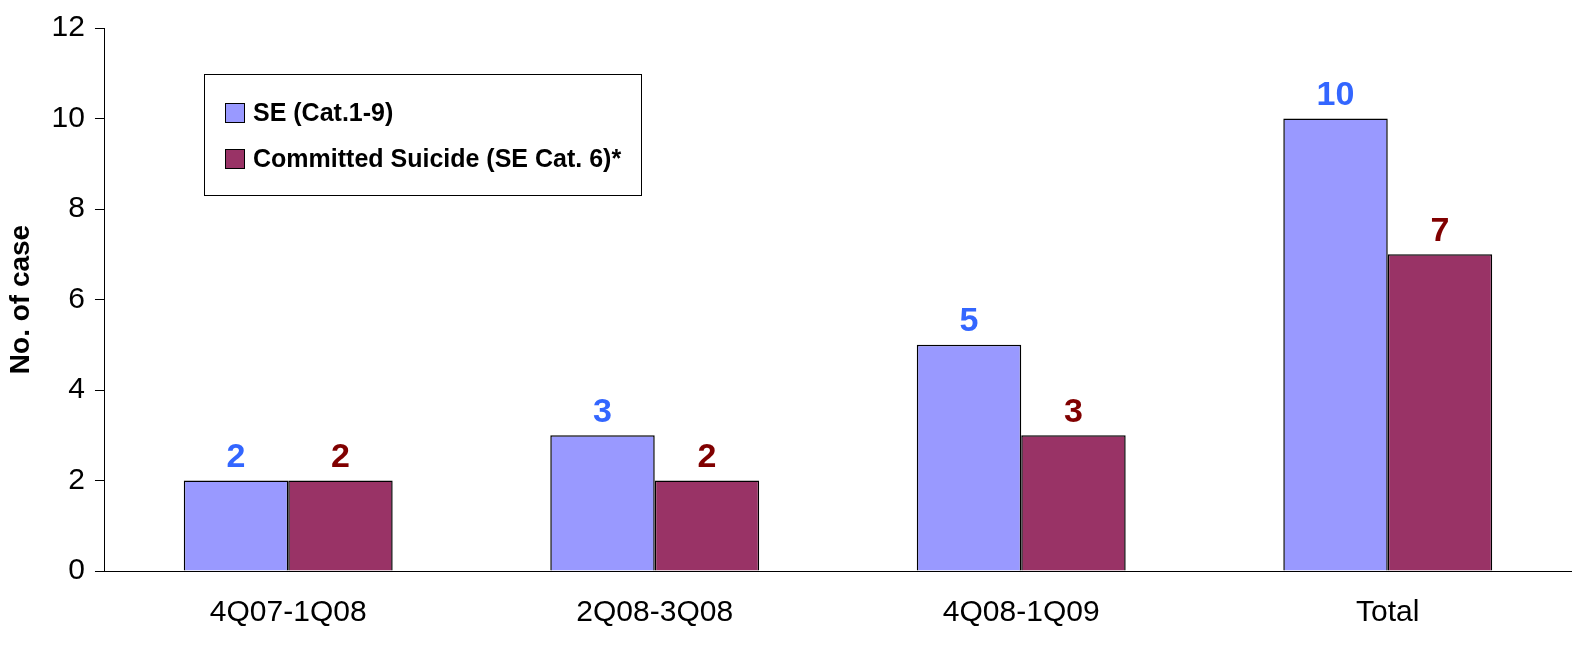 This screenshot has height=649, width=1583. Describe the element at coordinates (437, 158) in the screenshot. I see `legend-label: Committed Suicide (SE Cat. 6)*` at that location.